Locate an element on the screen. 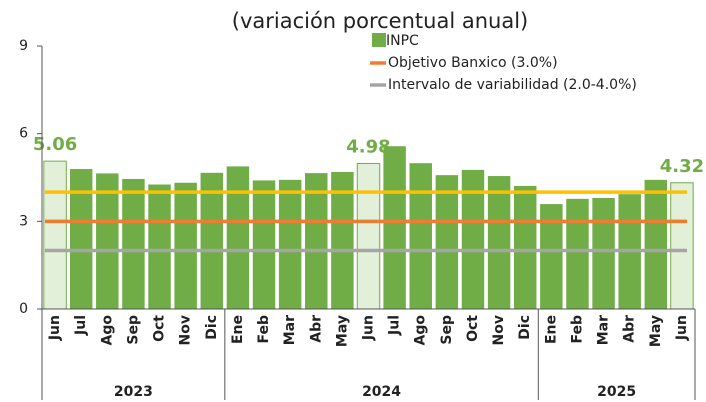 Image resolution: width=706 pixels, height=402 pixels. legend-label: Intervalo de variabilidad (2.0-4.0%) is located at coordinates (512, 85).